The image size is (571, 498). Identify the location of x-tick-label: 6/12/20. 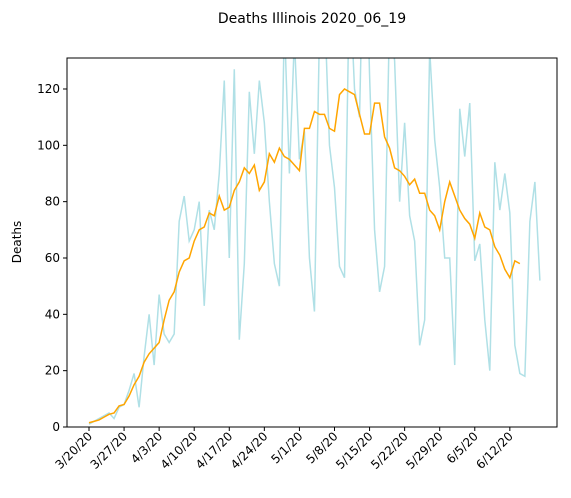
(494, 450).